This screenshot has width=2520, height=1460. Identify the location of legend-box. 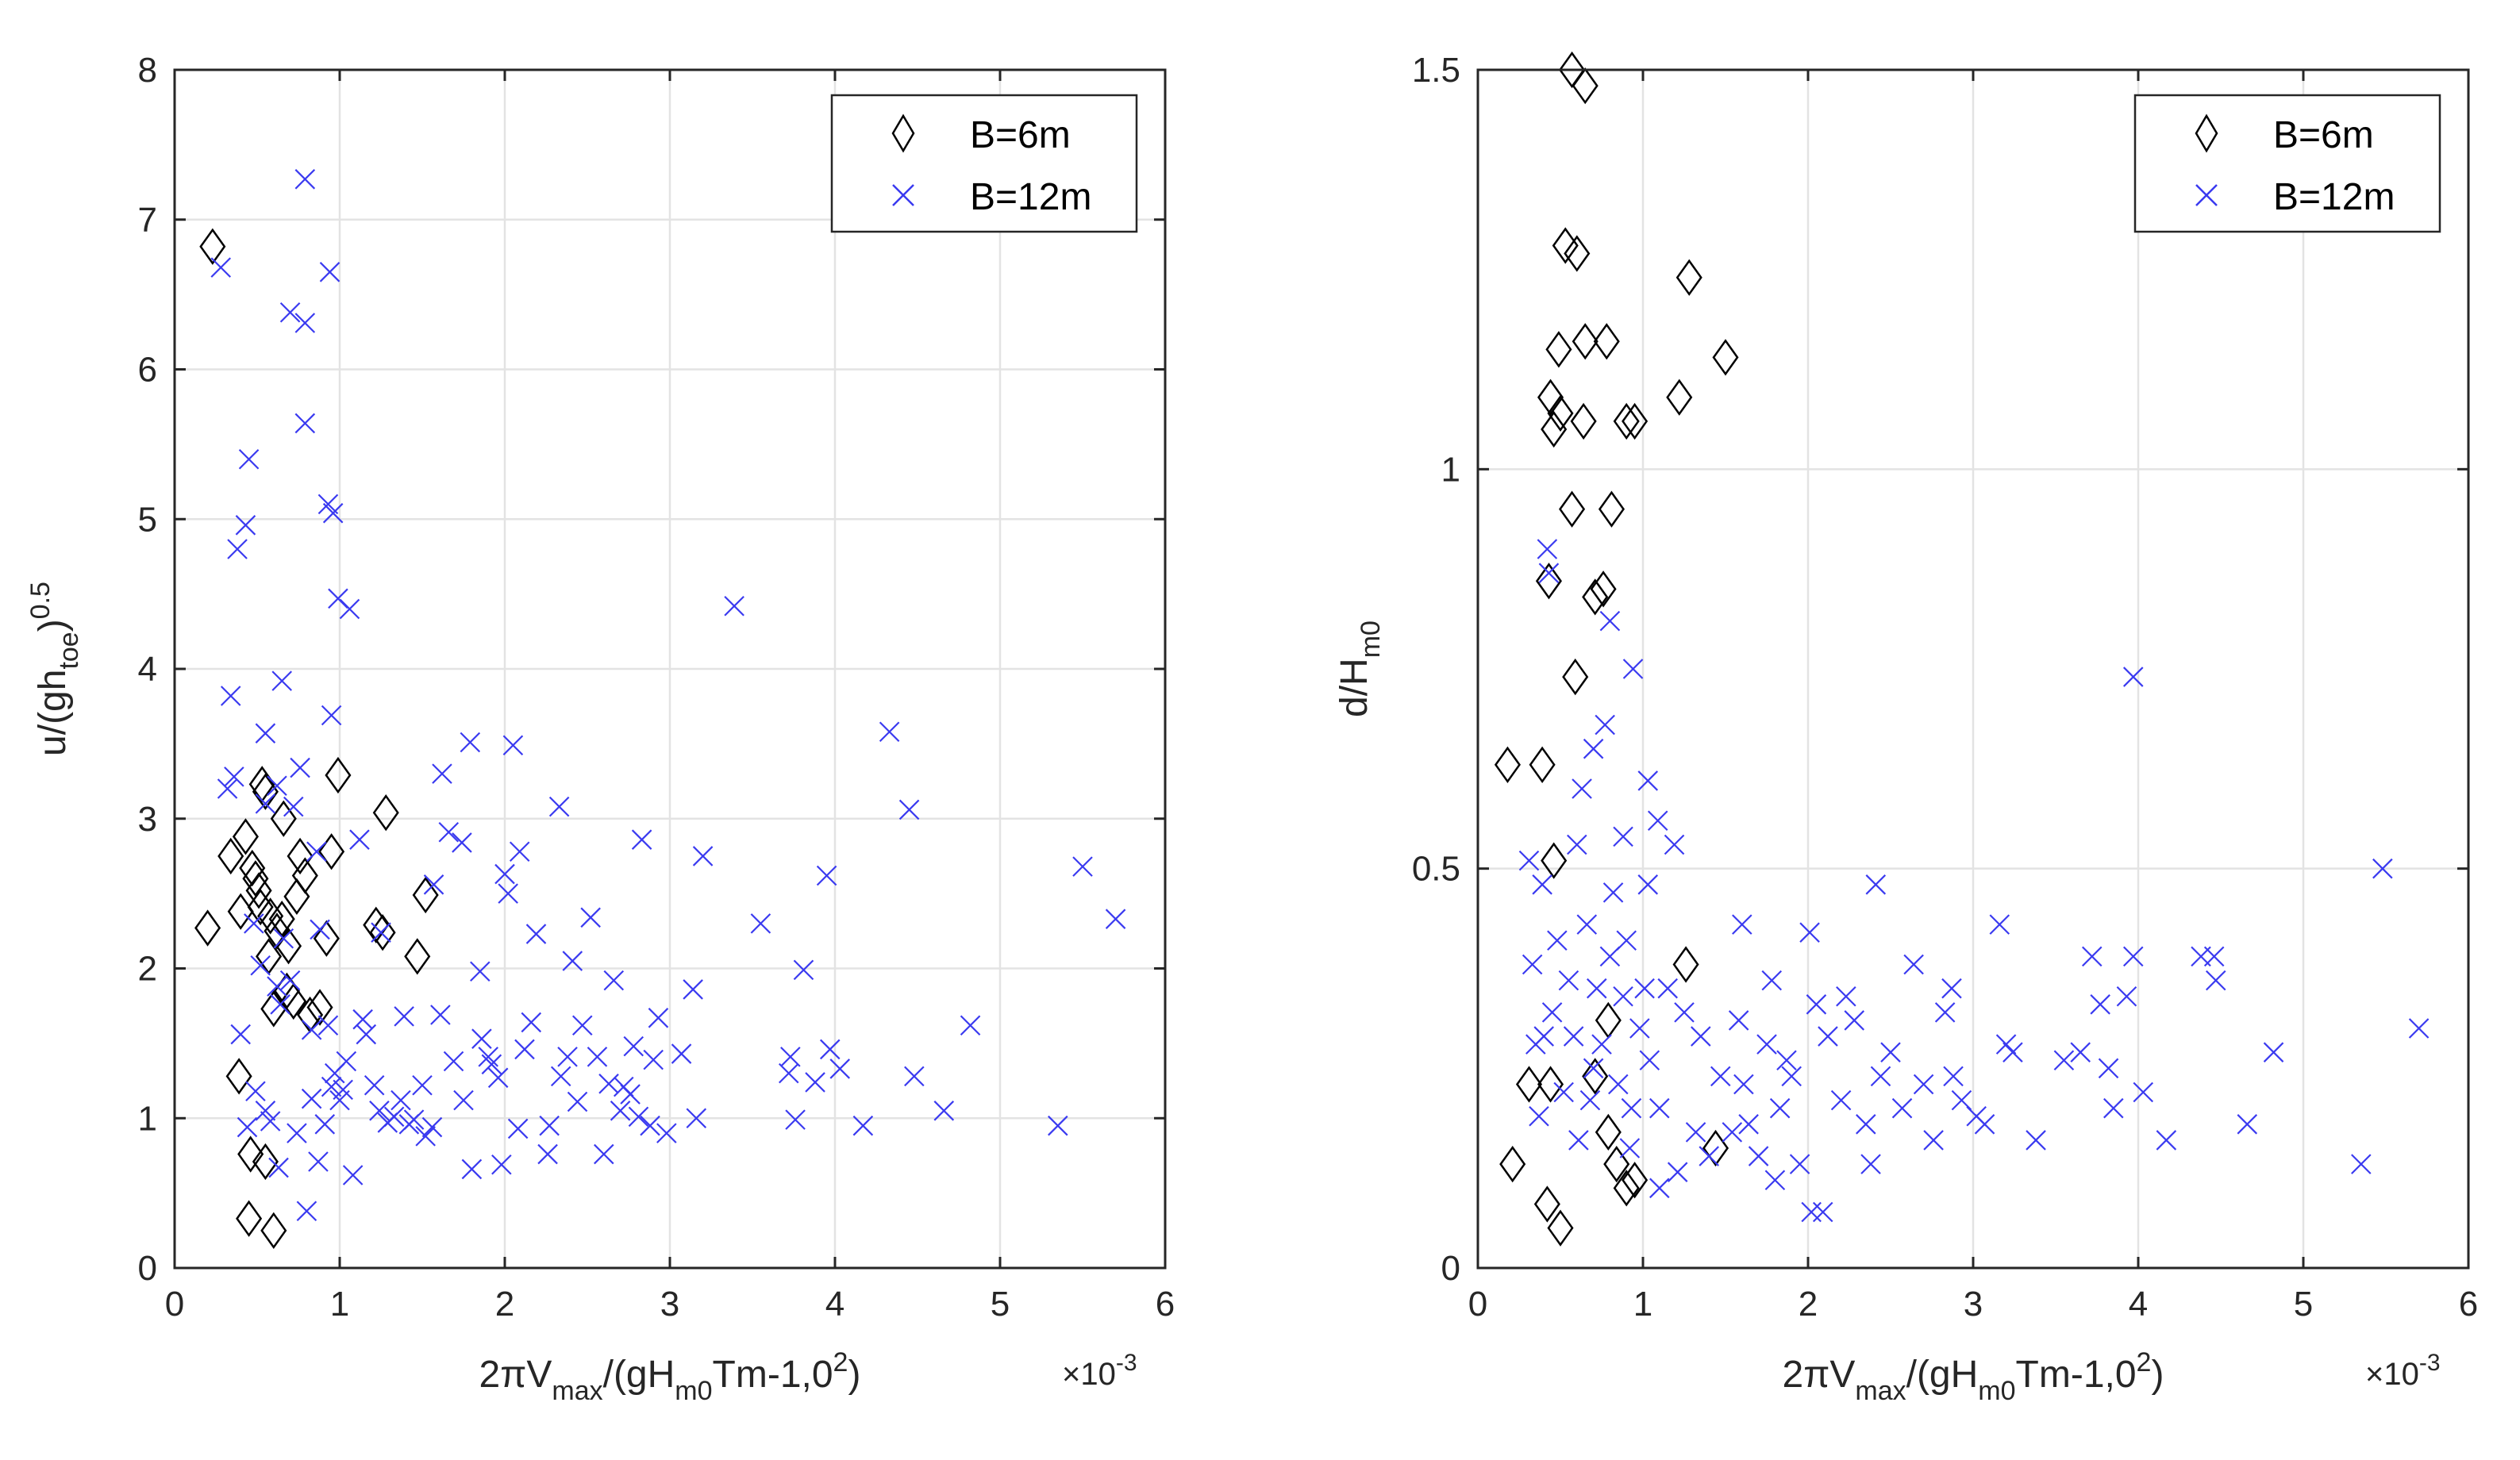
(984, 163).